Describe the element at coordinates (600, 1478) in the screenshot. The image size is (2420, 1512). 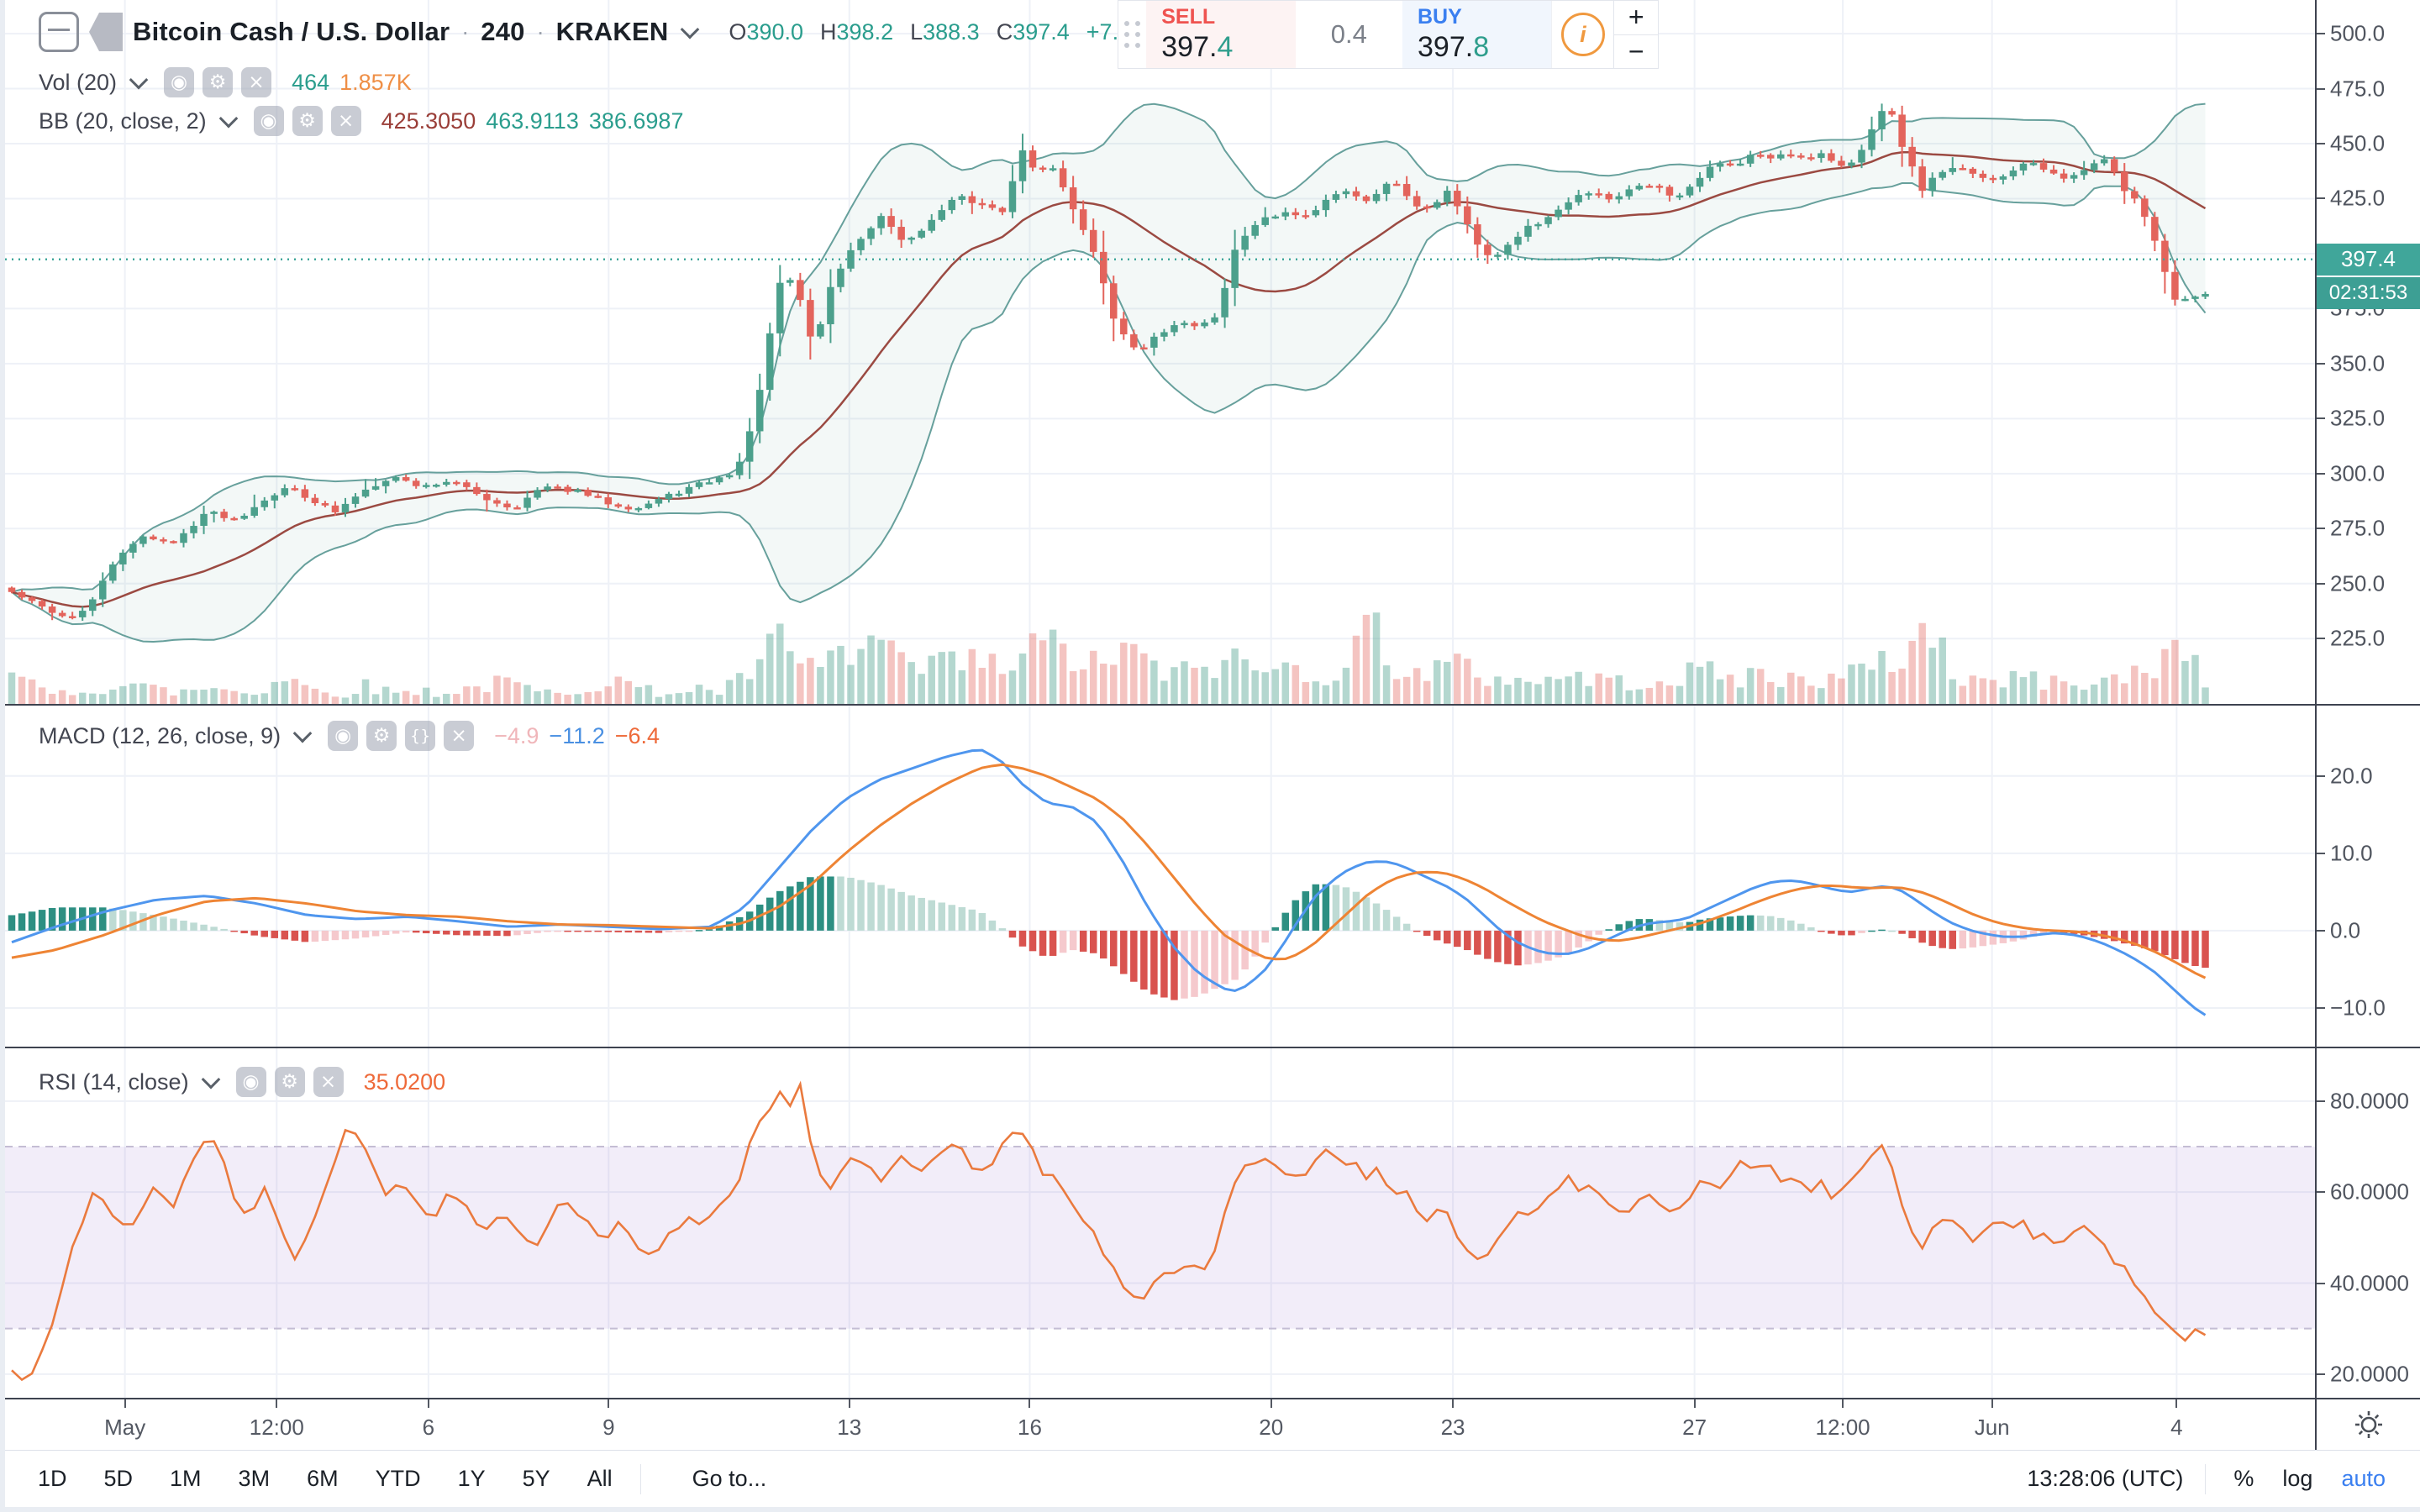
I see `range-all: All` at that location.